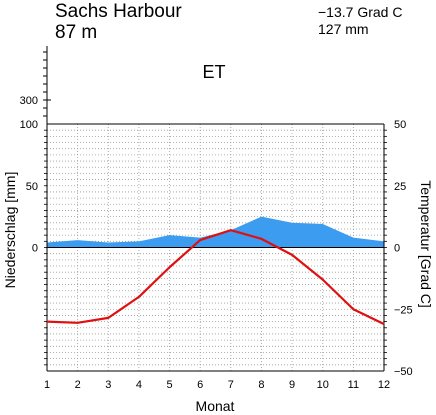 The width and height of the screenshot is (436, 415). Describe the element at coordinates (35, 249) in the screenshot. I see `precip-tick-label: 0` at that location.